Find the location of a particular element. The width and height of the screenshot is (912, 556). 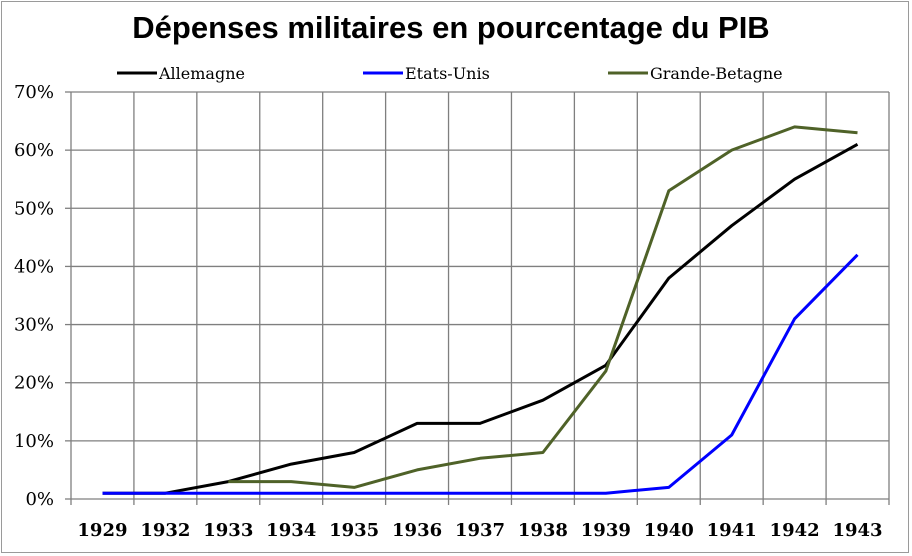

legend: Allemagne Etats-Unis Grande-Betagne is located at coordinates (450, 73).